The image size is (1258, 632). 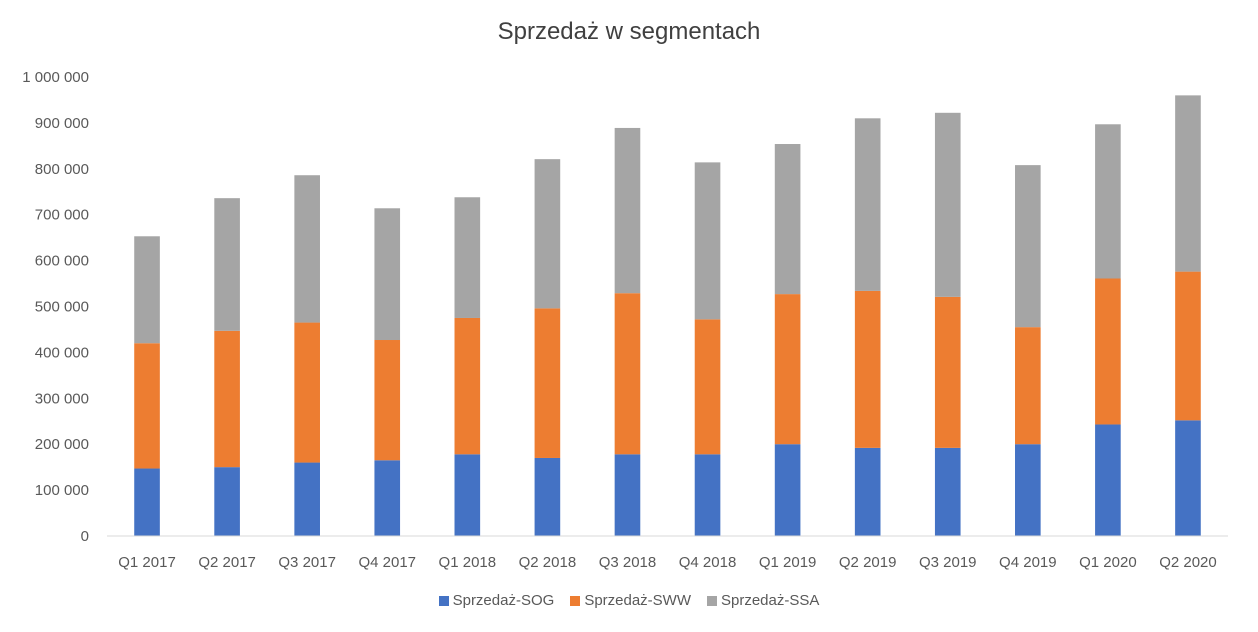 What do you see at coordinates (770, 600) in the screenshot?
I see `legend-label: Sprzedaż-SSA` at bounding box center [770, 600].